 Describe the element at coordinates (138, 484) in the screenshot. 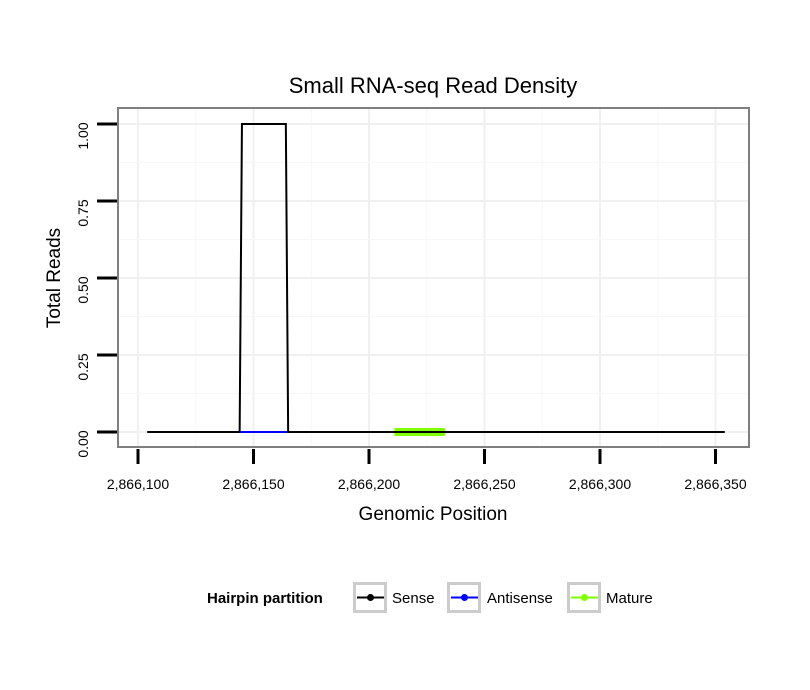

I see `x-tick-label: 2,866,100` at that location.